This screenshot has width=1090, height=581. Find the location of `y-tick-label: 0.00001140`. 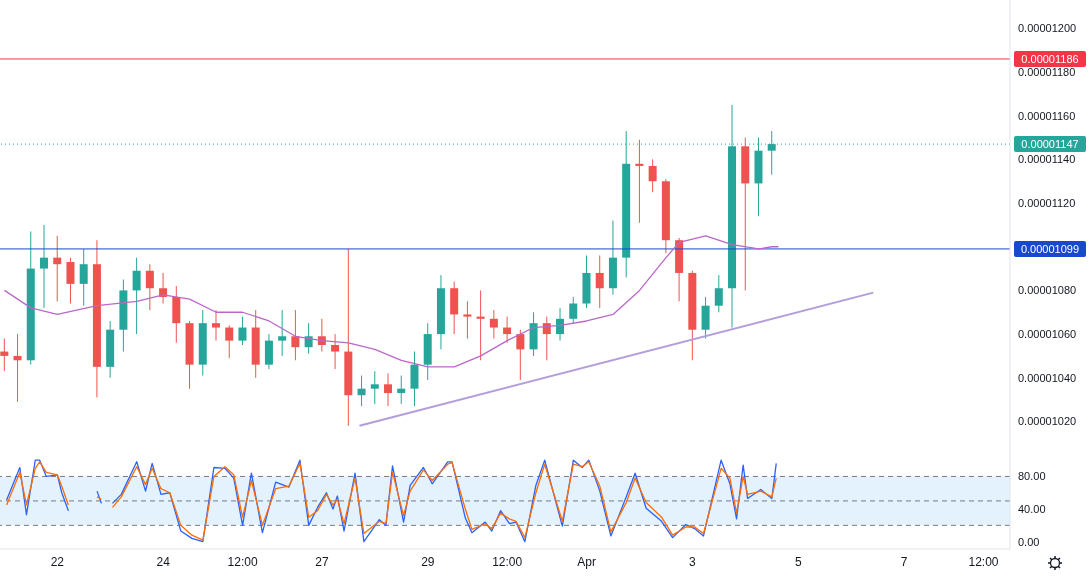

y-tick-label: 0.00001140 is located at coordinates (1047, 159).